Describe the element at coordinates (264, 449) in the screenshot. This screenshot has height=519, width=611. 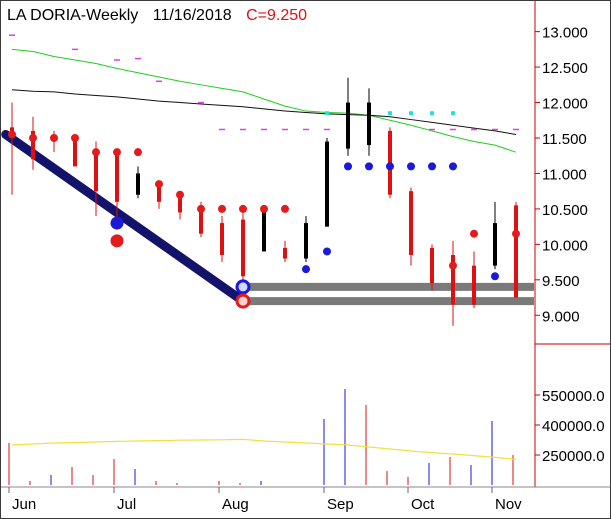
I see `volume-average-line` at that location.